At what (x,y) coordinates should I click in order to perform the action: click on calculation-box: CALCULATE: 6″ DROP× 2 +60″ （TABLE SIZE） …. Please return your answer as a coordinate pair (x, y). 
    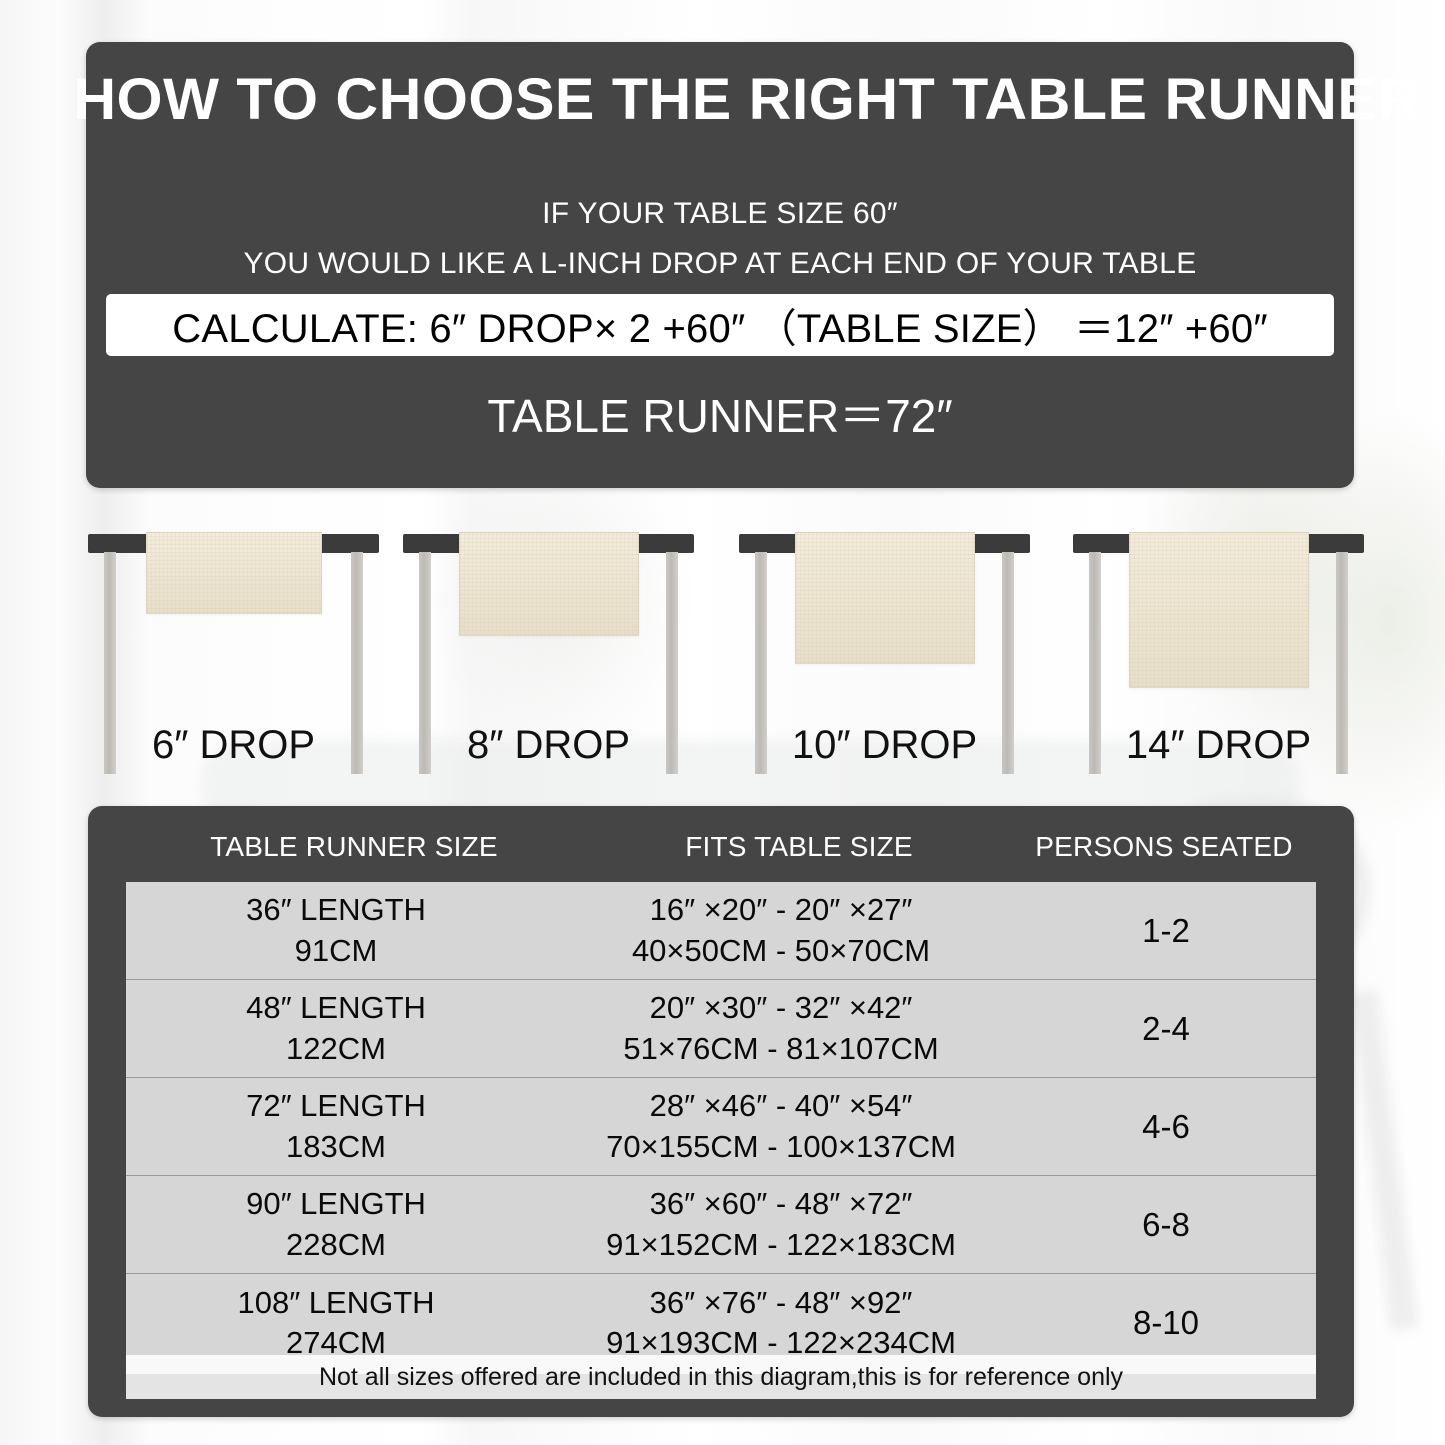
    Looking at the image, I should click on (720, 325).